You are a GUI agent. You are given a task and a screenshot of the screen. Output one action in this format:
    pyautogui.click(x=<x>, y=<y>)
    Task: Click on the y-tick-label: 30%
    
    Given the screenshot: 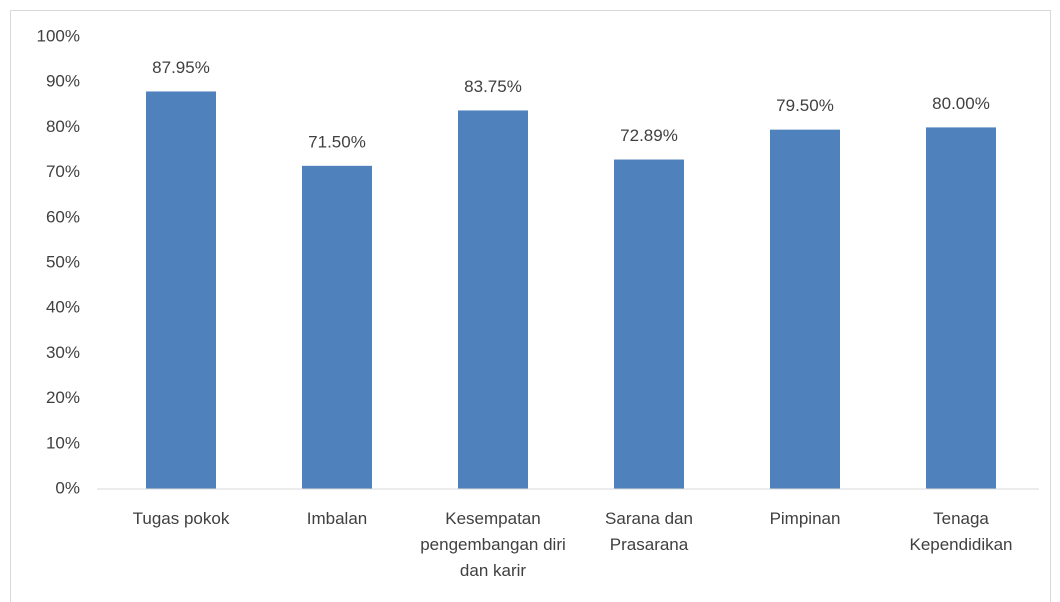 What is the action you would take?
    pyautogui.click(x=63, y=352)
    